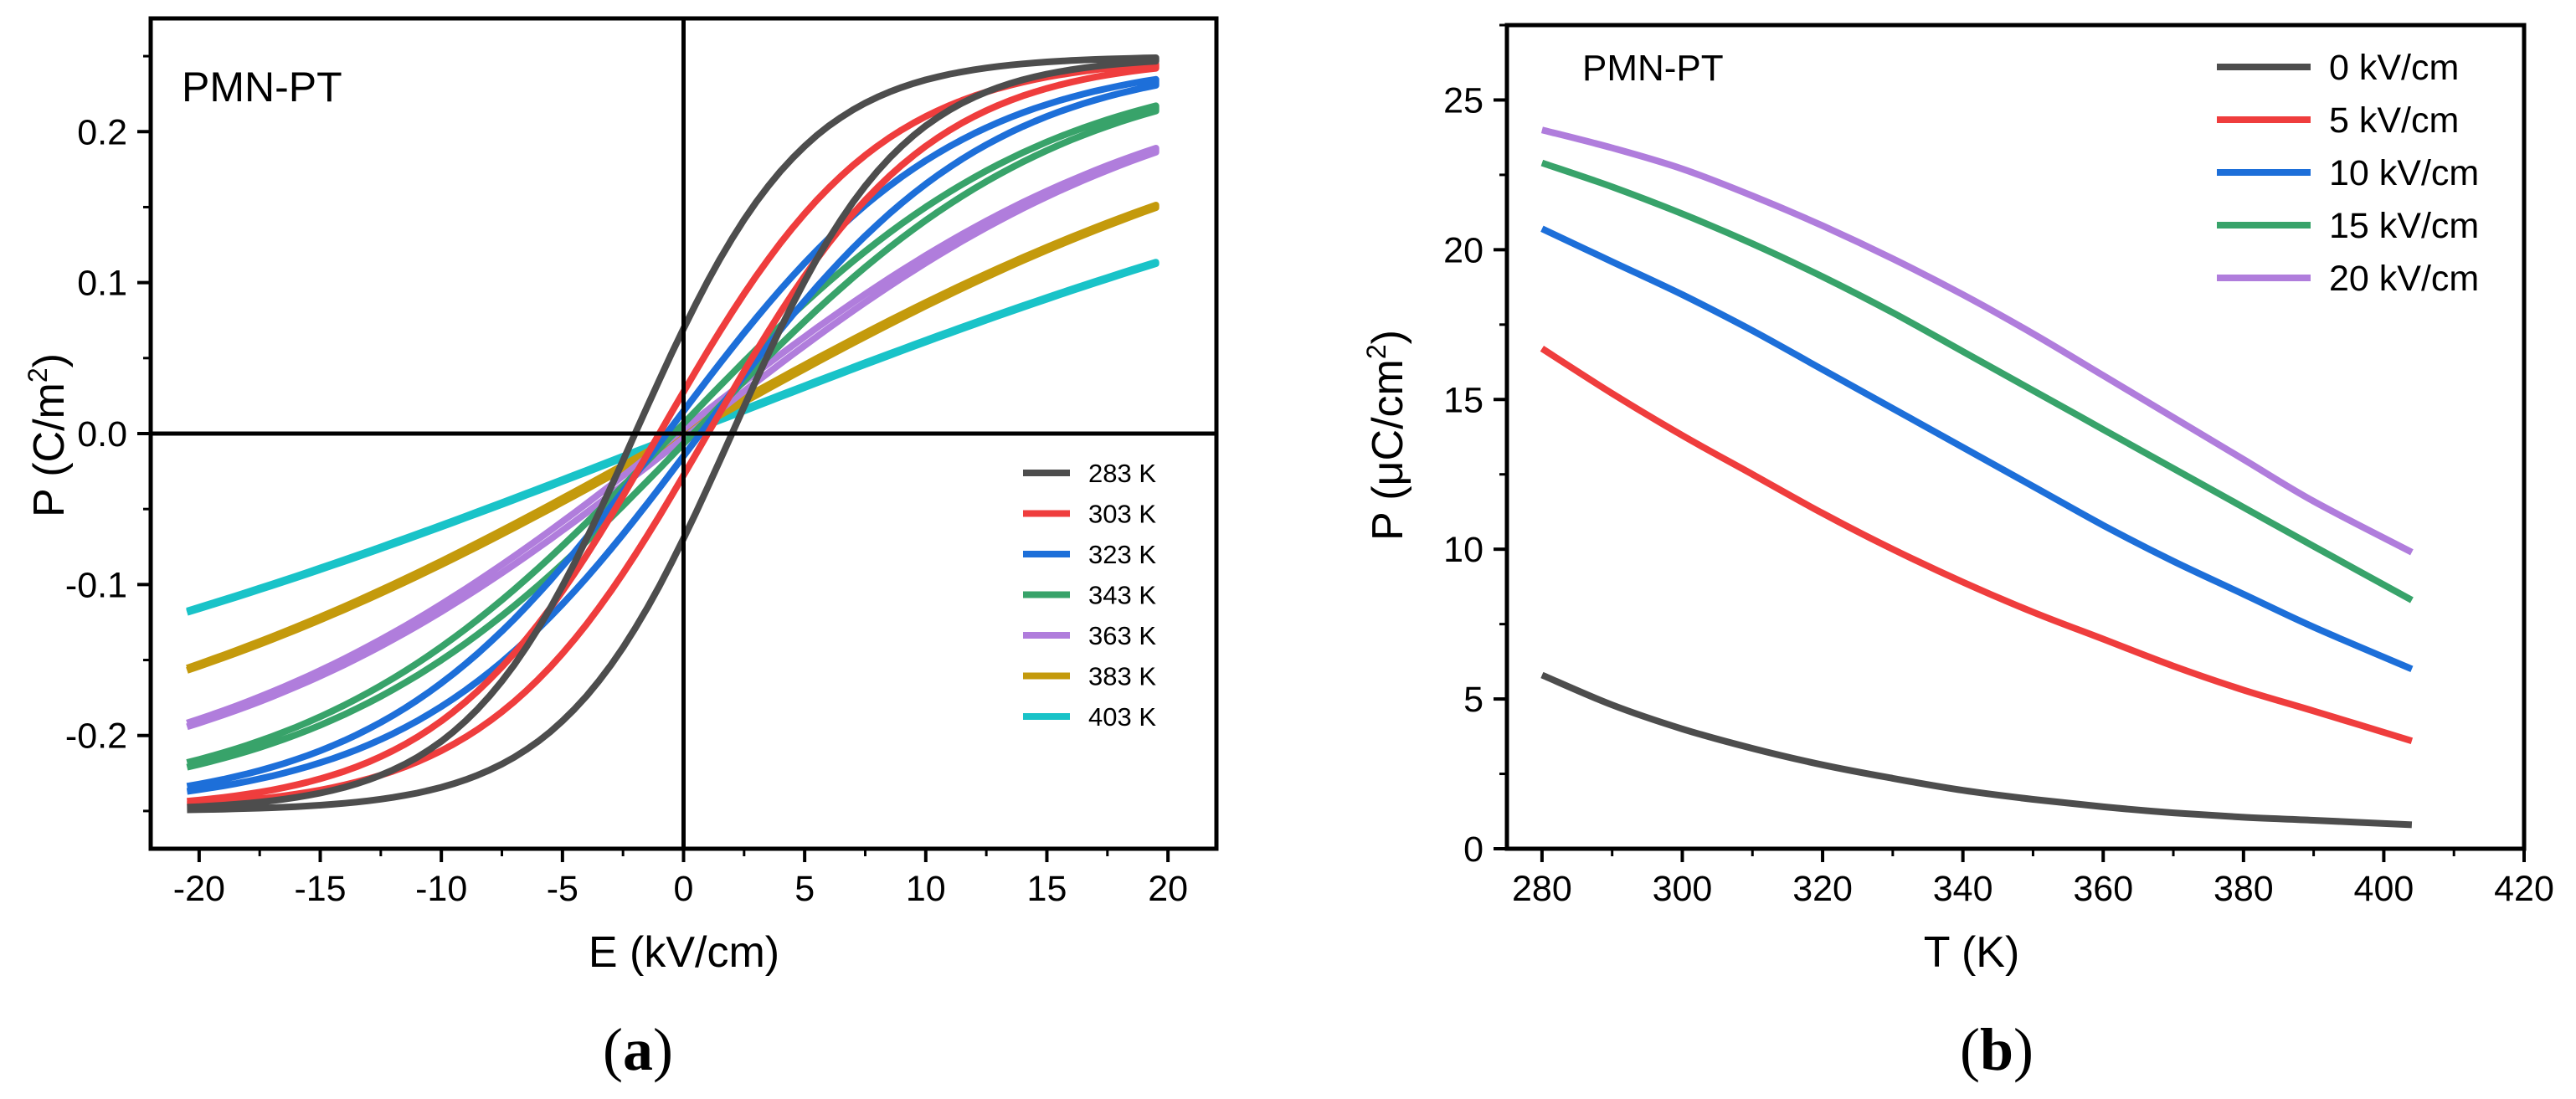  Describe the element at coordinates (1463, 250) in the screenshot. I see `panel-b-y-tick-label: 20` at that location.